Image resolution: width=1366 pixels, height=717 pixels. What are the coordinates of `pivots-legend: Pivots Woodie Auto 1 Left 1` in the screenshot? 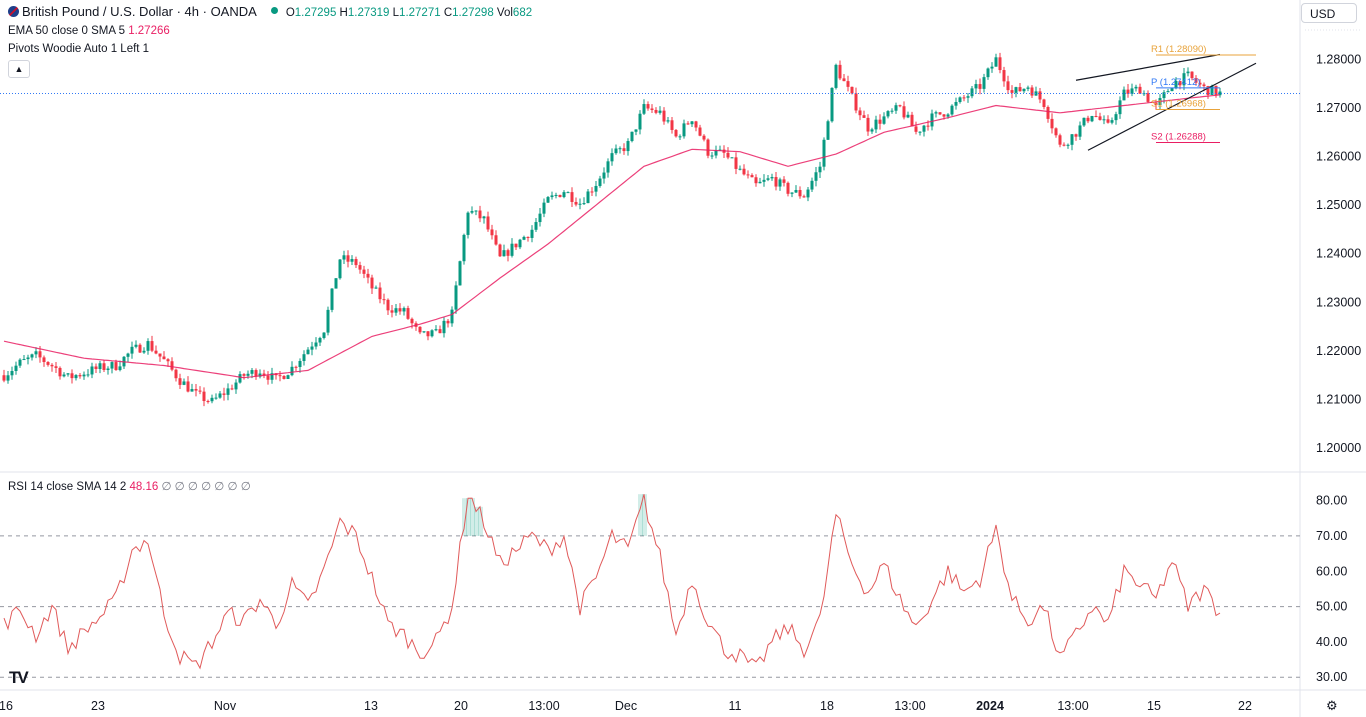 It's located at (78, 49).